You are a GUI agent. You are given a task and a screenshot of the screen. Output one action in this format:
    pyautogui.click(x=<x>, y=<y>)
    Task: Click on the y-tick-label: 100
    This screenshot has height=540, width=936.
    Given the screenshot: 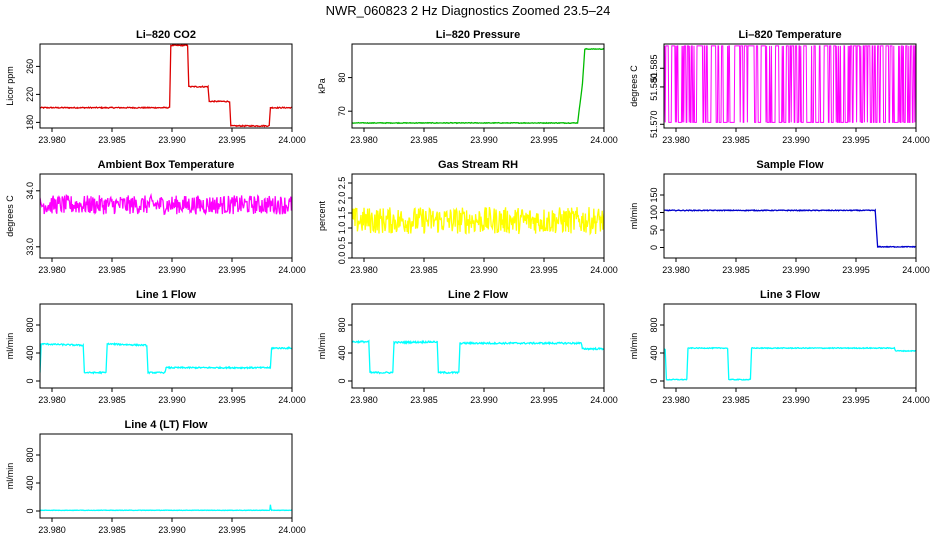 What is the action you would take?
    pyautogui.click(x=654, y=212)
    